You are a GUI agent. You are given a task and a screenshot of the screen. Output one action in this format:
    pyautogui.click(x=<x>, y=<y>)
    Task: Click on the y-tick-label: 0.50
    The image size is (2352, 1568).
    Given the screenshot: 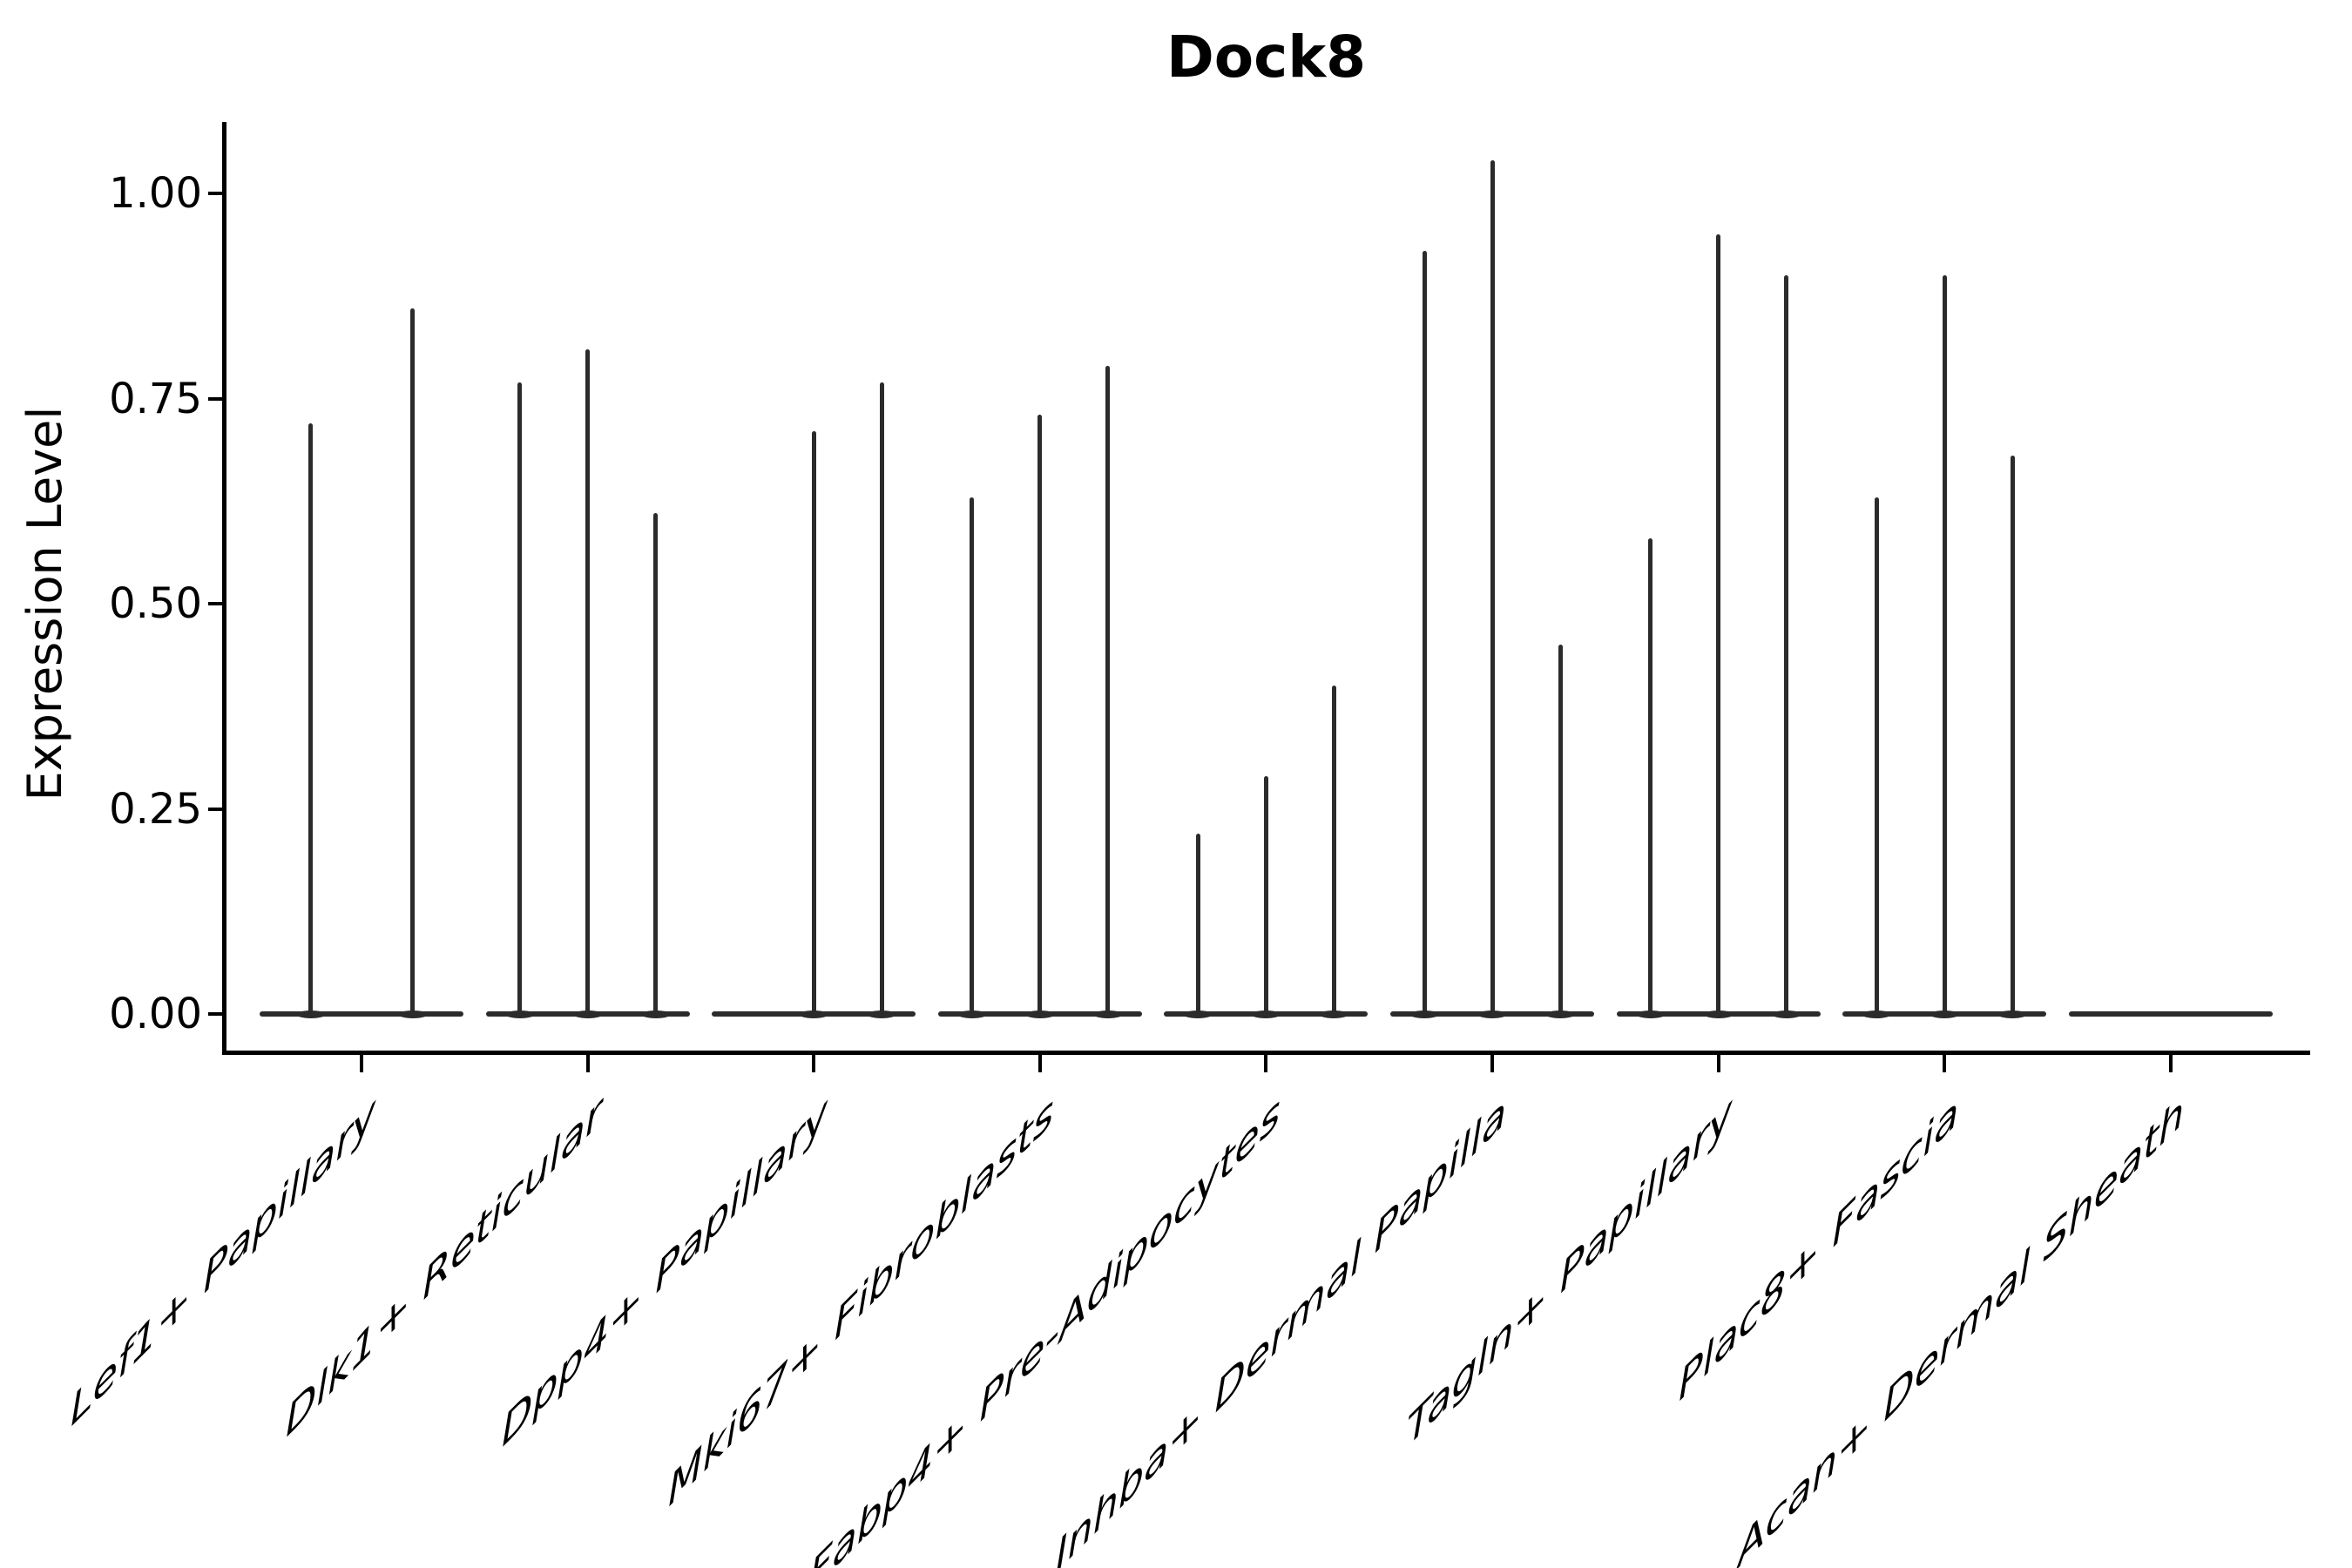 What is the action you would take?
    pyautogui.click(x=155, y=603)
    